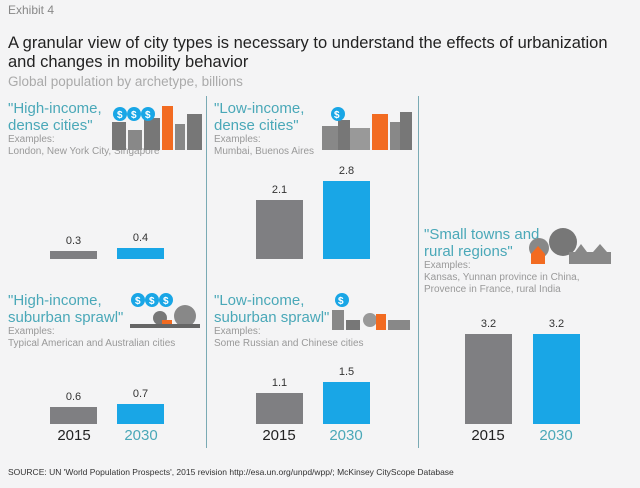  I want to click on sprawl-dollar-icon: $, so click(371, 311).